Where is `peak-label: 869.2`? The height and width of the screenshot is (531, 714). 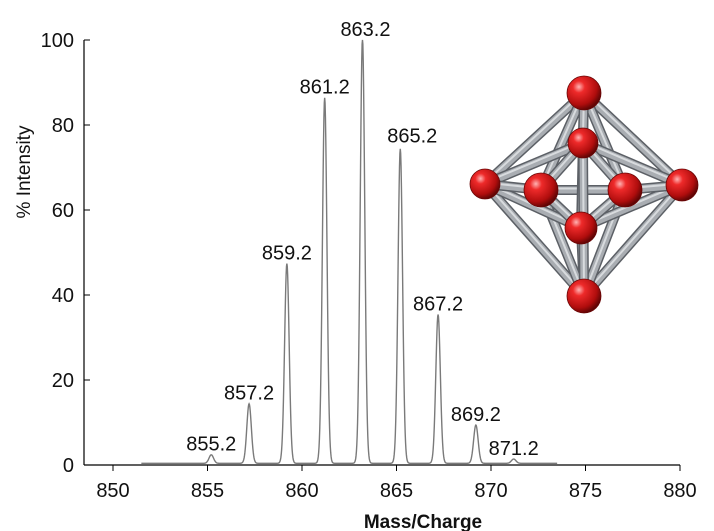
peak-label: 869.2 is located at coordinates (476, 415).